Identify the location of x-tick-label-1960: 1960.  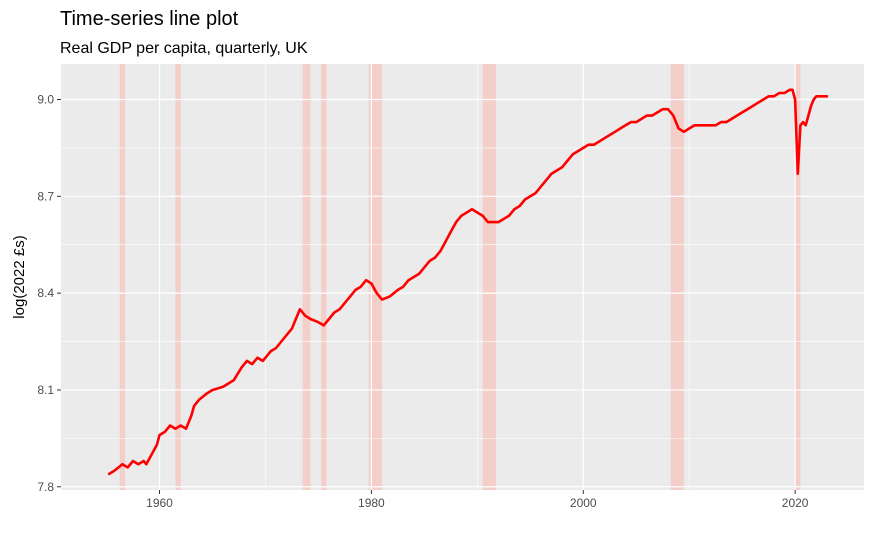
(159, 503).